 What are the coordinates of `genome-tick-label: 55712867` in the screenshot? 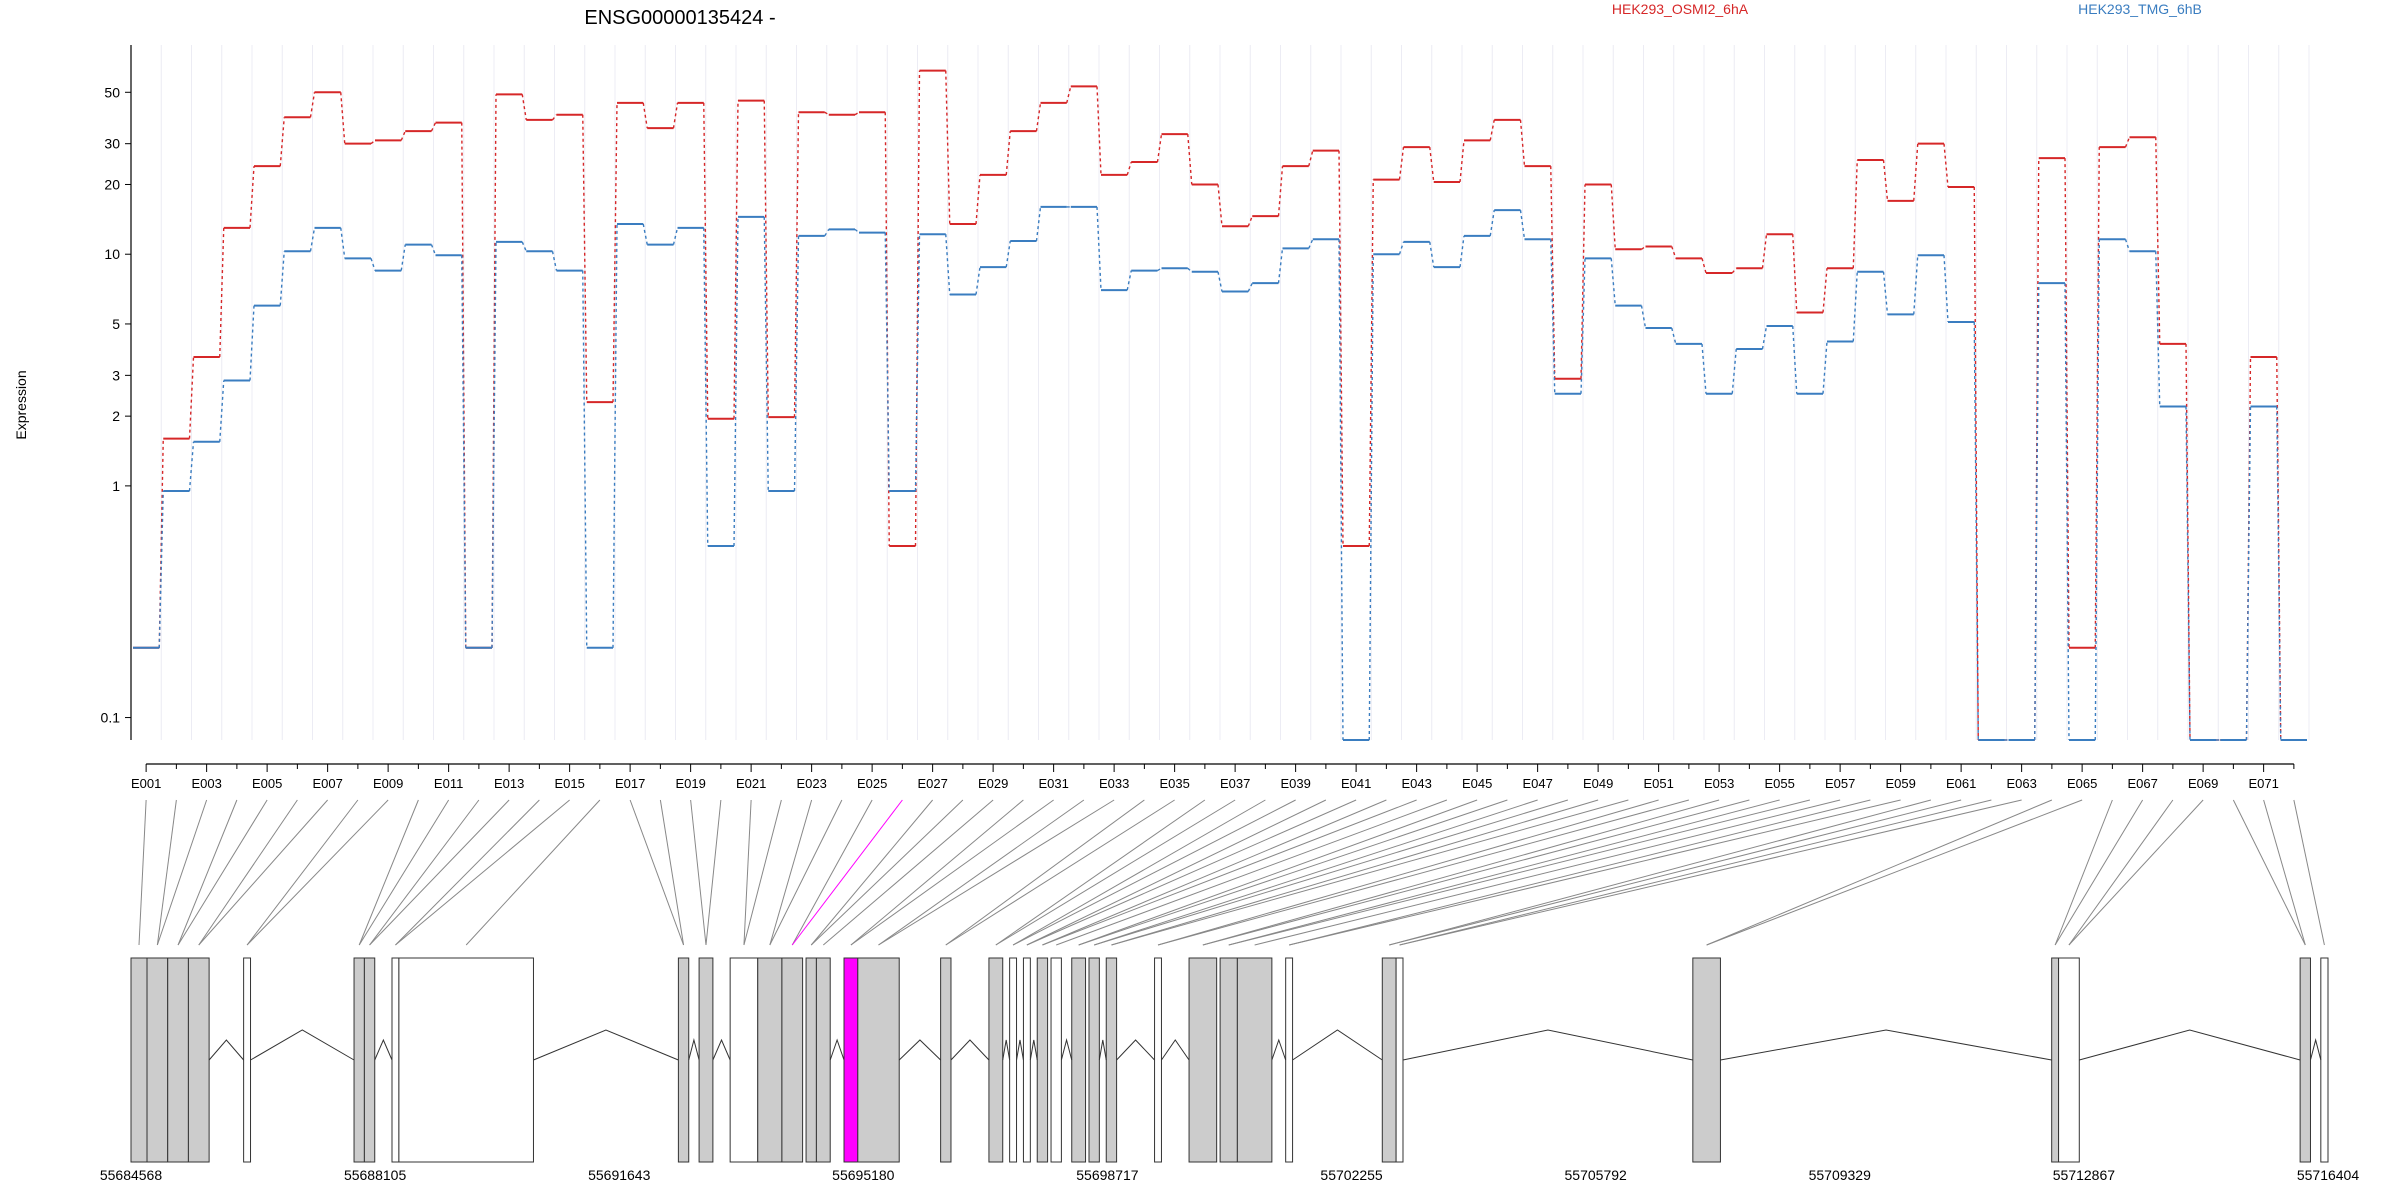 It's located at (2084, 1175).